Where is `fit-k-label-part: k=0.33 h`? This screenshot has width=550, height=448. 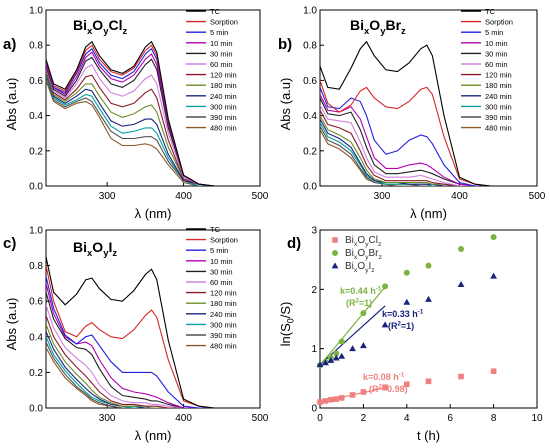
fit-k-label-part: k=0.33 h is located at coordinates (400, 314).